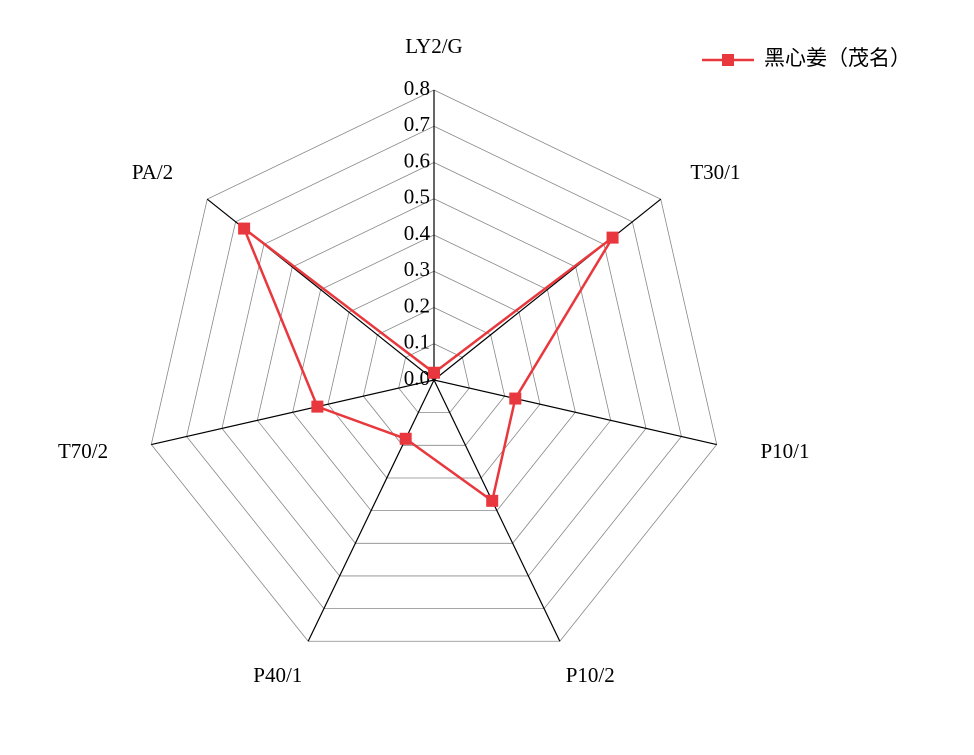 The width and height of the screenshot is (974, 755). Describe the element at coordinates (417, 305) in the screenshot. I see `r-tick-label: 0.2` at that location.